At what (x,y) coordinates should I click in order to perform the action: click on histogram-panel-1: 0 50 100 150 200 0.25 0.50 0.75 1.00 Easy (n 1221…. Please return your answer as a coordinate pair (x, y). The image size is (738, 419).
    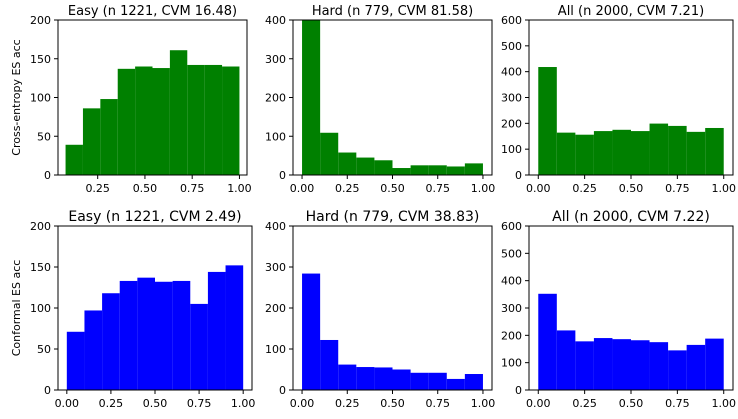
    Looking at the image, I should click on (131, 99).